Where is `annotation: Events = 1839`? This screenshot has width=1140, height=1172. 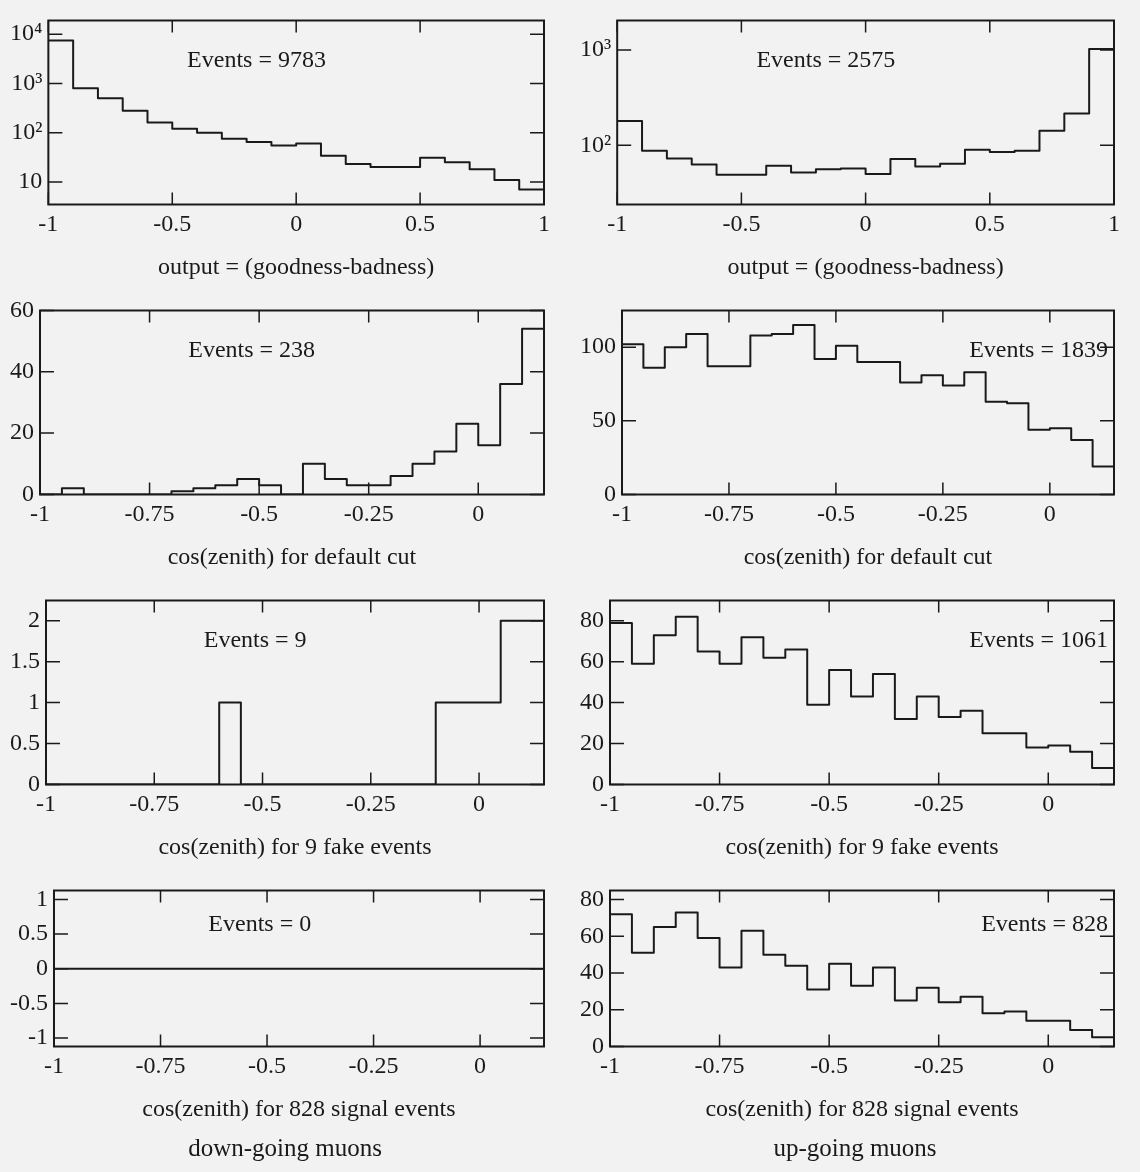
annotation: Events = 1839 is located at coordinates (1038, 349).